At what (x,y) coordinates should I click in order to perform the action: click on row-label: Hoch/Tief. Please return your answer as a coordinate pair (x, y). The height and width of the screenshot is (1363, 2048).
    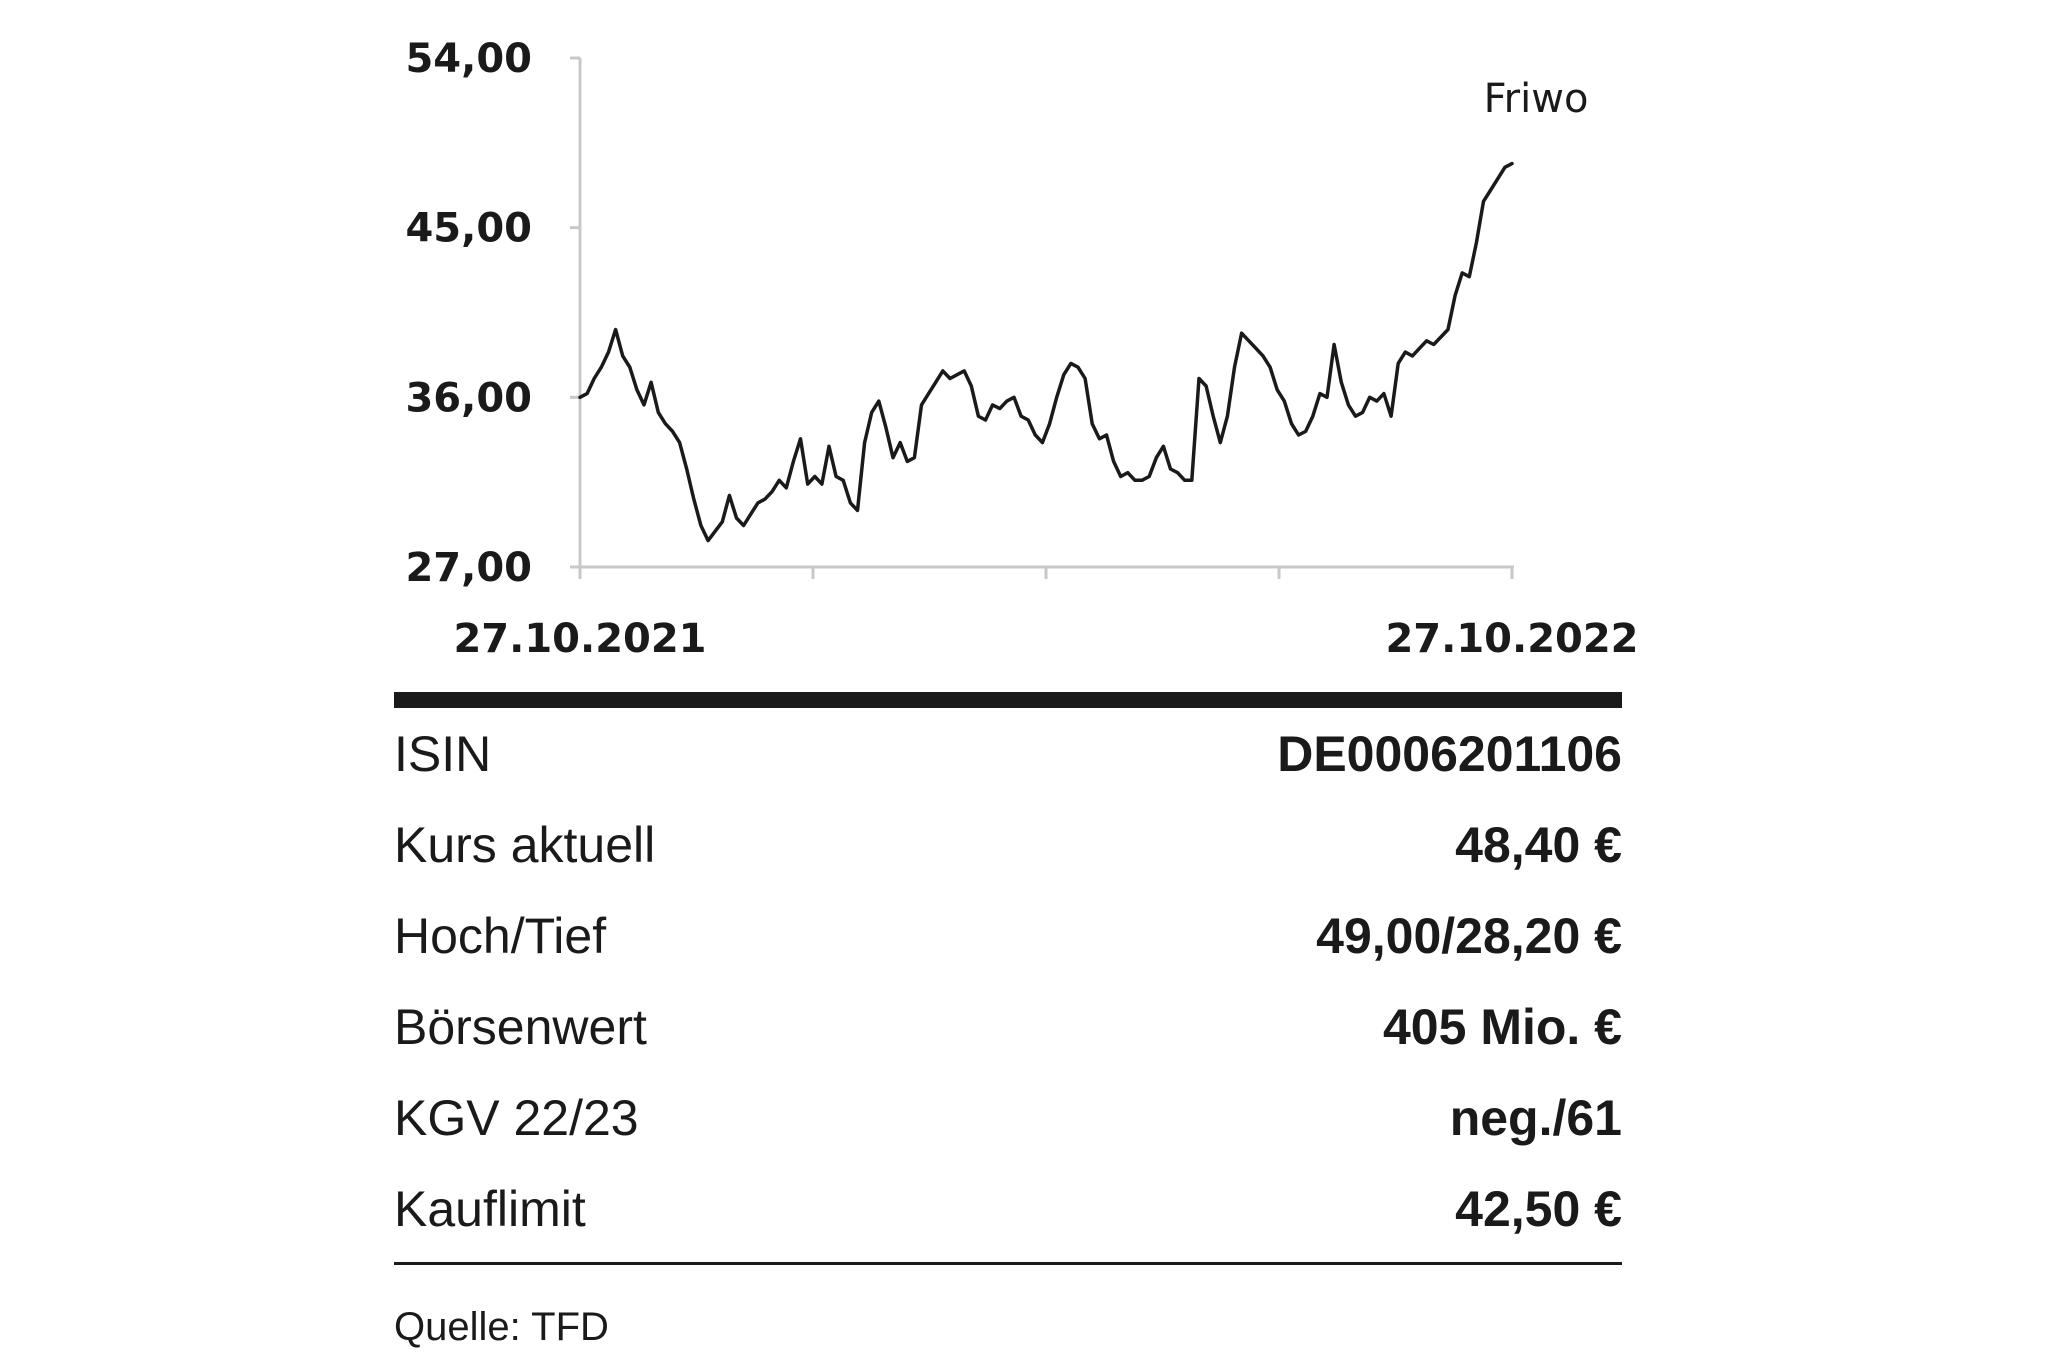
    Looking at the image, I should click on (500, 935).